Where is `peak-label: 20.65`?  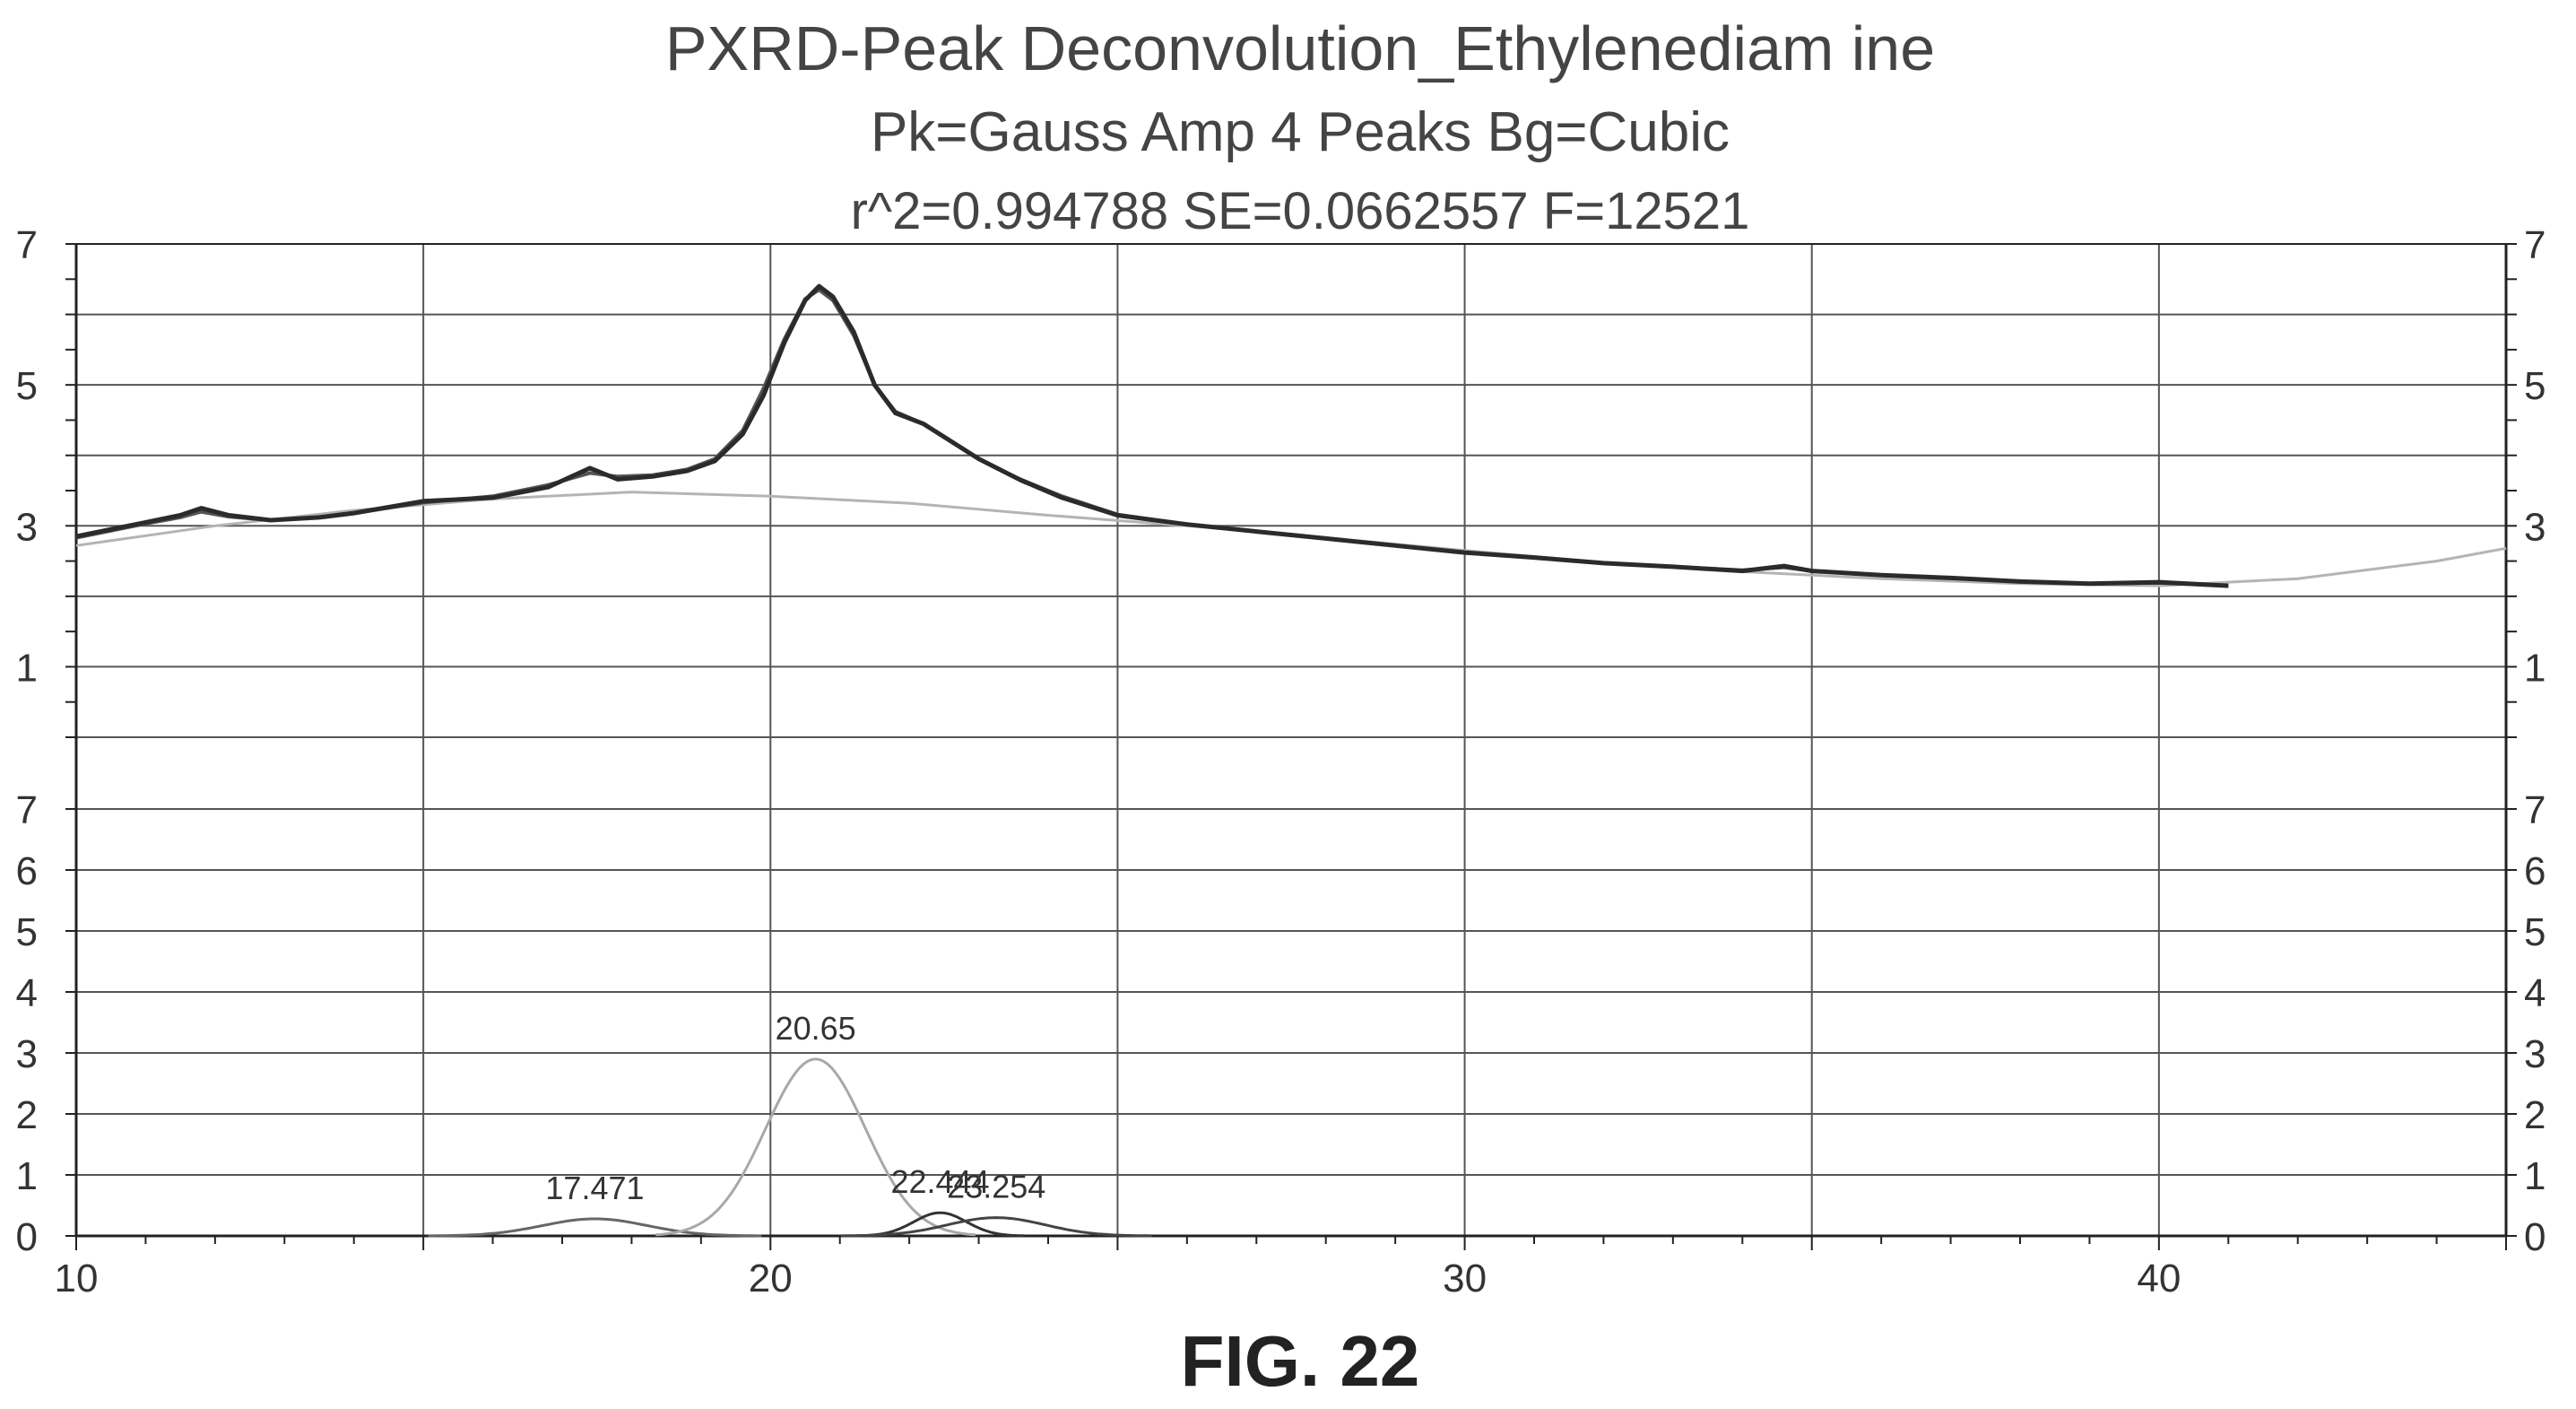 peak-label: 20.65 is located at coordinates (816, 1028).